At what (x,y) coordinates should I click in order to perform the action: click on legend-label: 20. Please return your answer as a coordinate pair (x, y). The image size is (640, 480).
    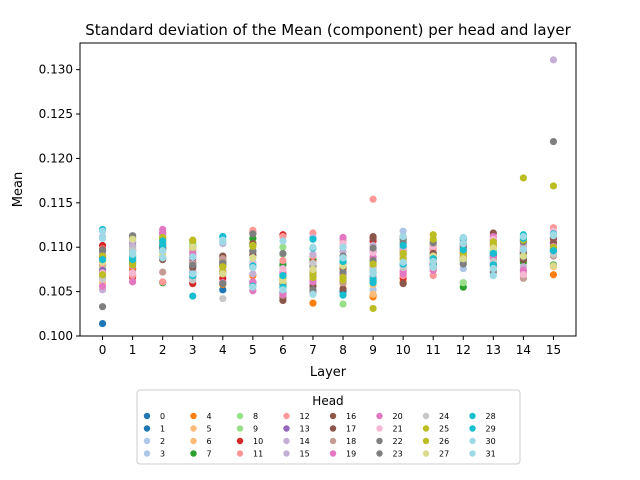
    Looking at the image, I should click on (398, 416).